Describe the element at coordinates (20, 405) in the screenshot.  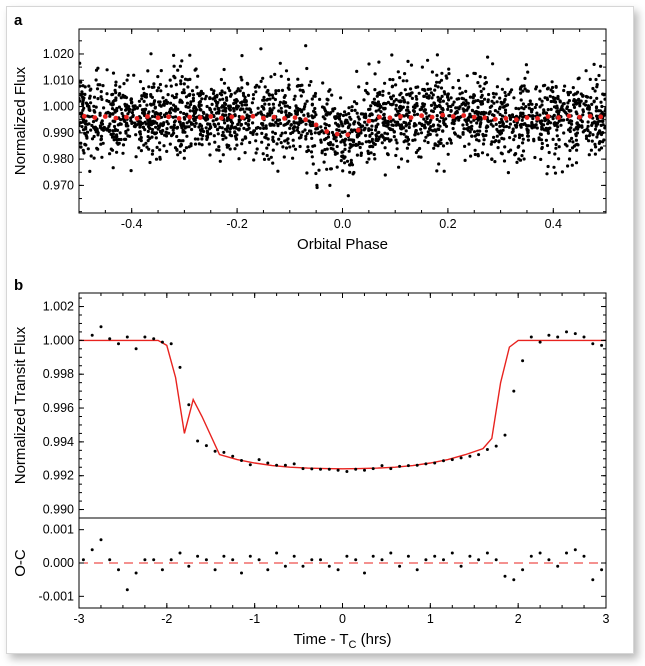
I see `y-axis-label: Normalized Transit Flux` at that location.